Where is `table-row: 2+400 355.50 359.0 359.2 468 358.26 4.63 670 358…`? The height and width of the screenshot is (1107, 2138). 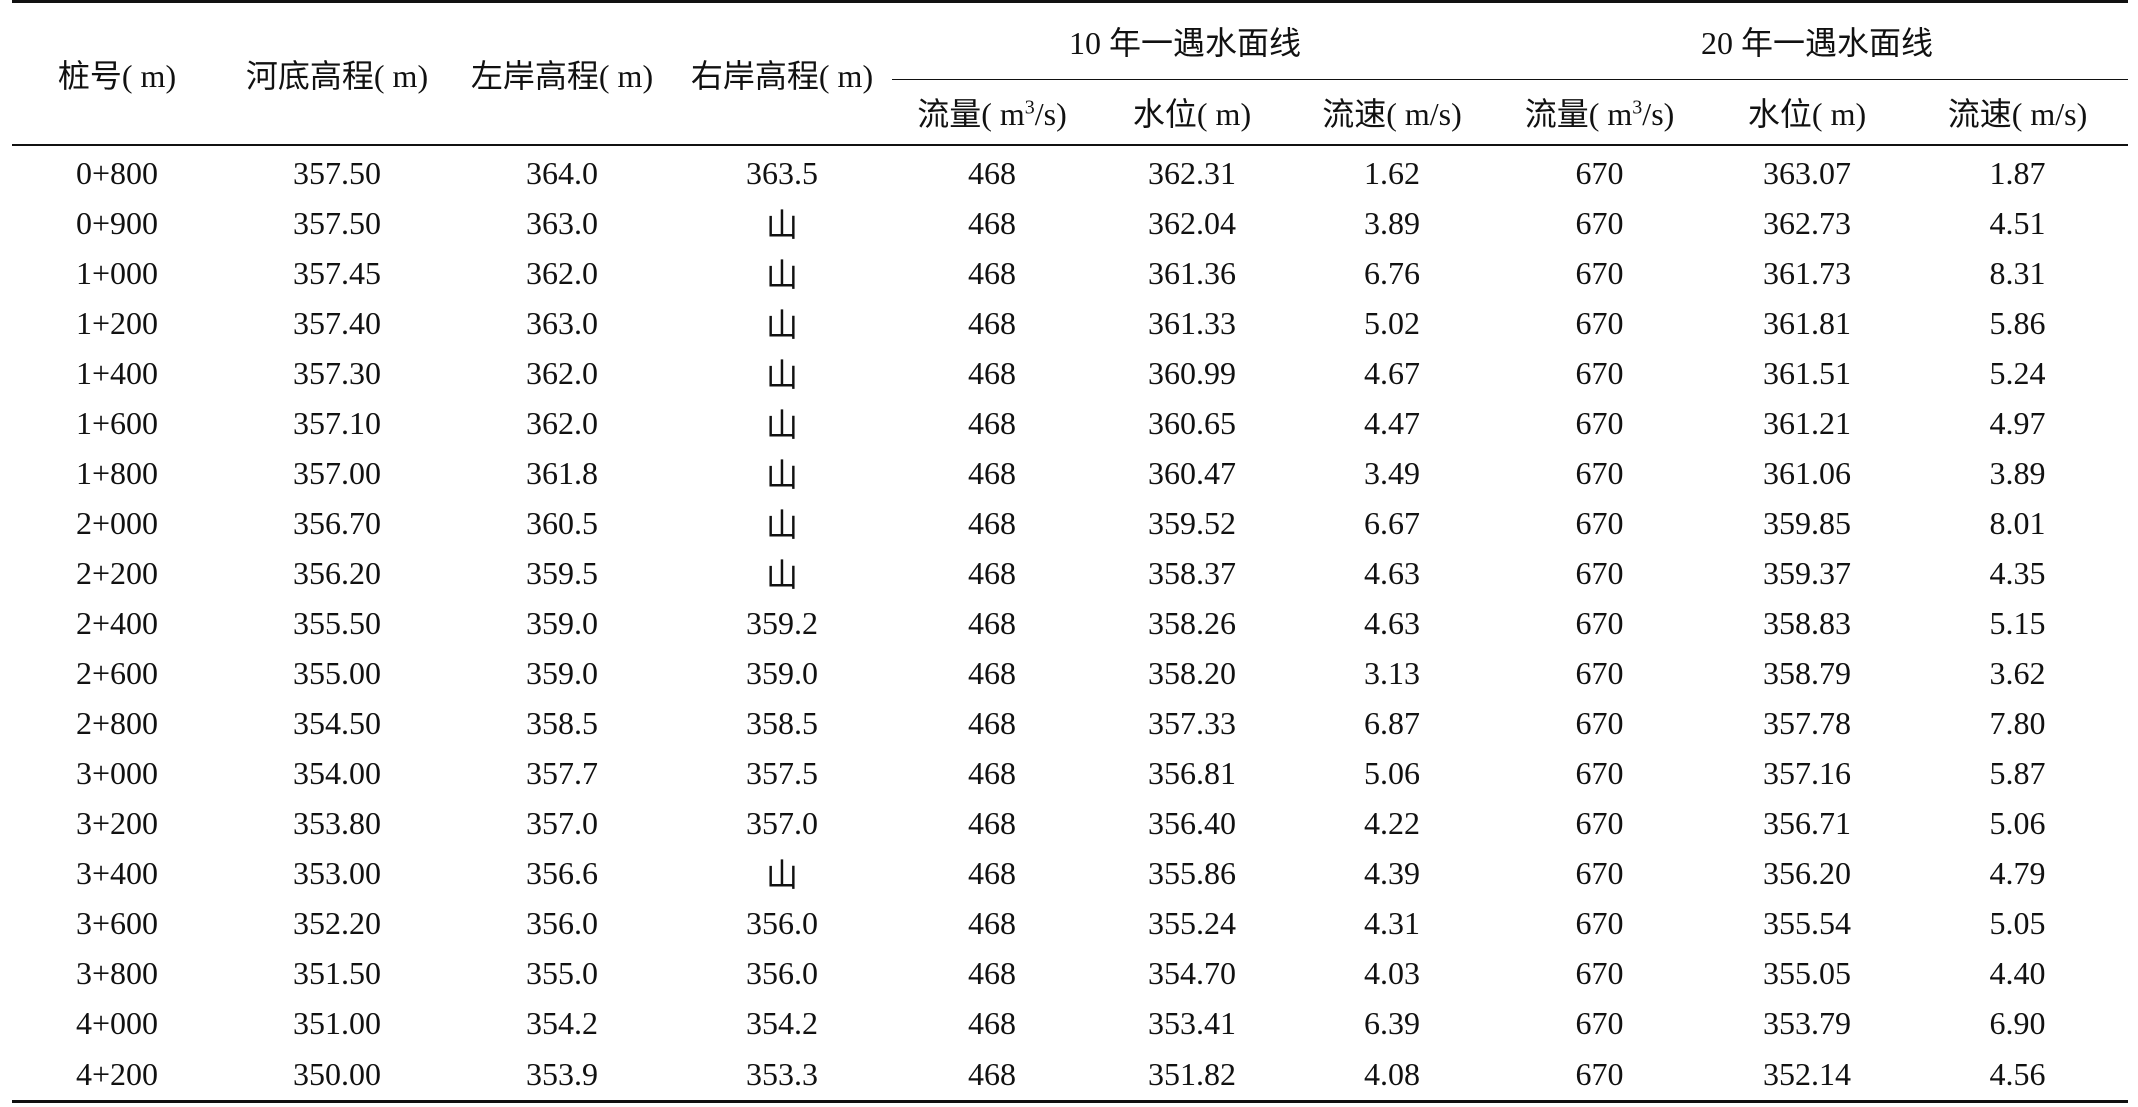
table-row: 2+400 355.50 359.0 359.2 468 358.26 4.63 670 358… is located at coordinates (1070, 623).